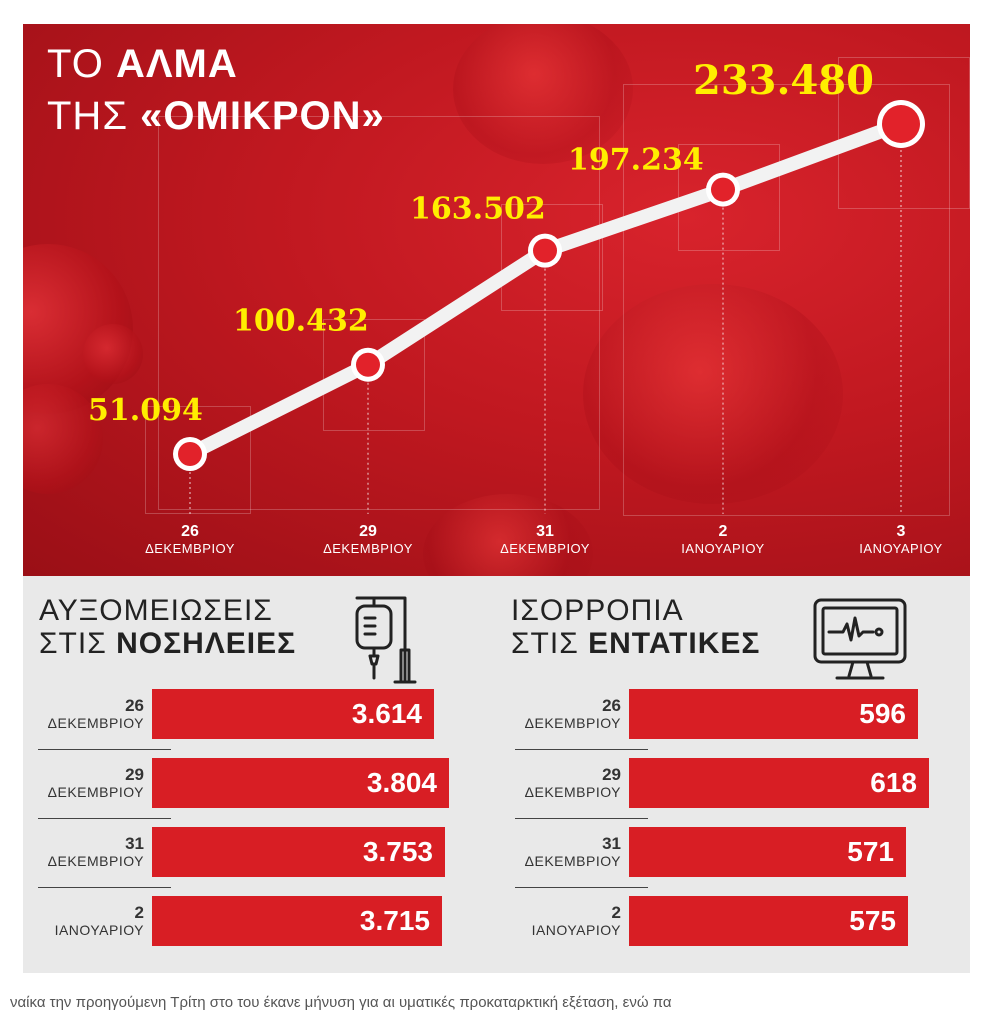 This screenshot has width=1000, height=1011. I want to click on hospitalizations-heading: ΑΥΞΟΜΕΙΩΣΕΙΣ ΣΤΙΣ ΝΟΣΗΛΕΙΕΣ, so click(167, 627).